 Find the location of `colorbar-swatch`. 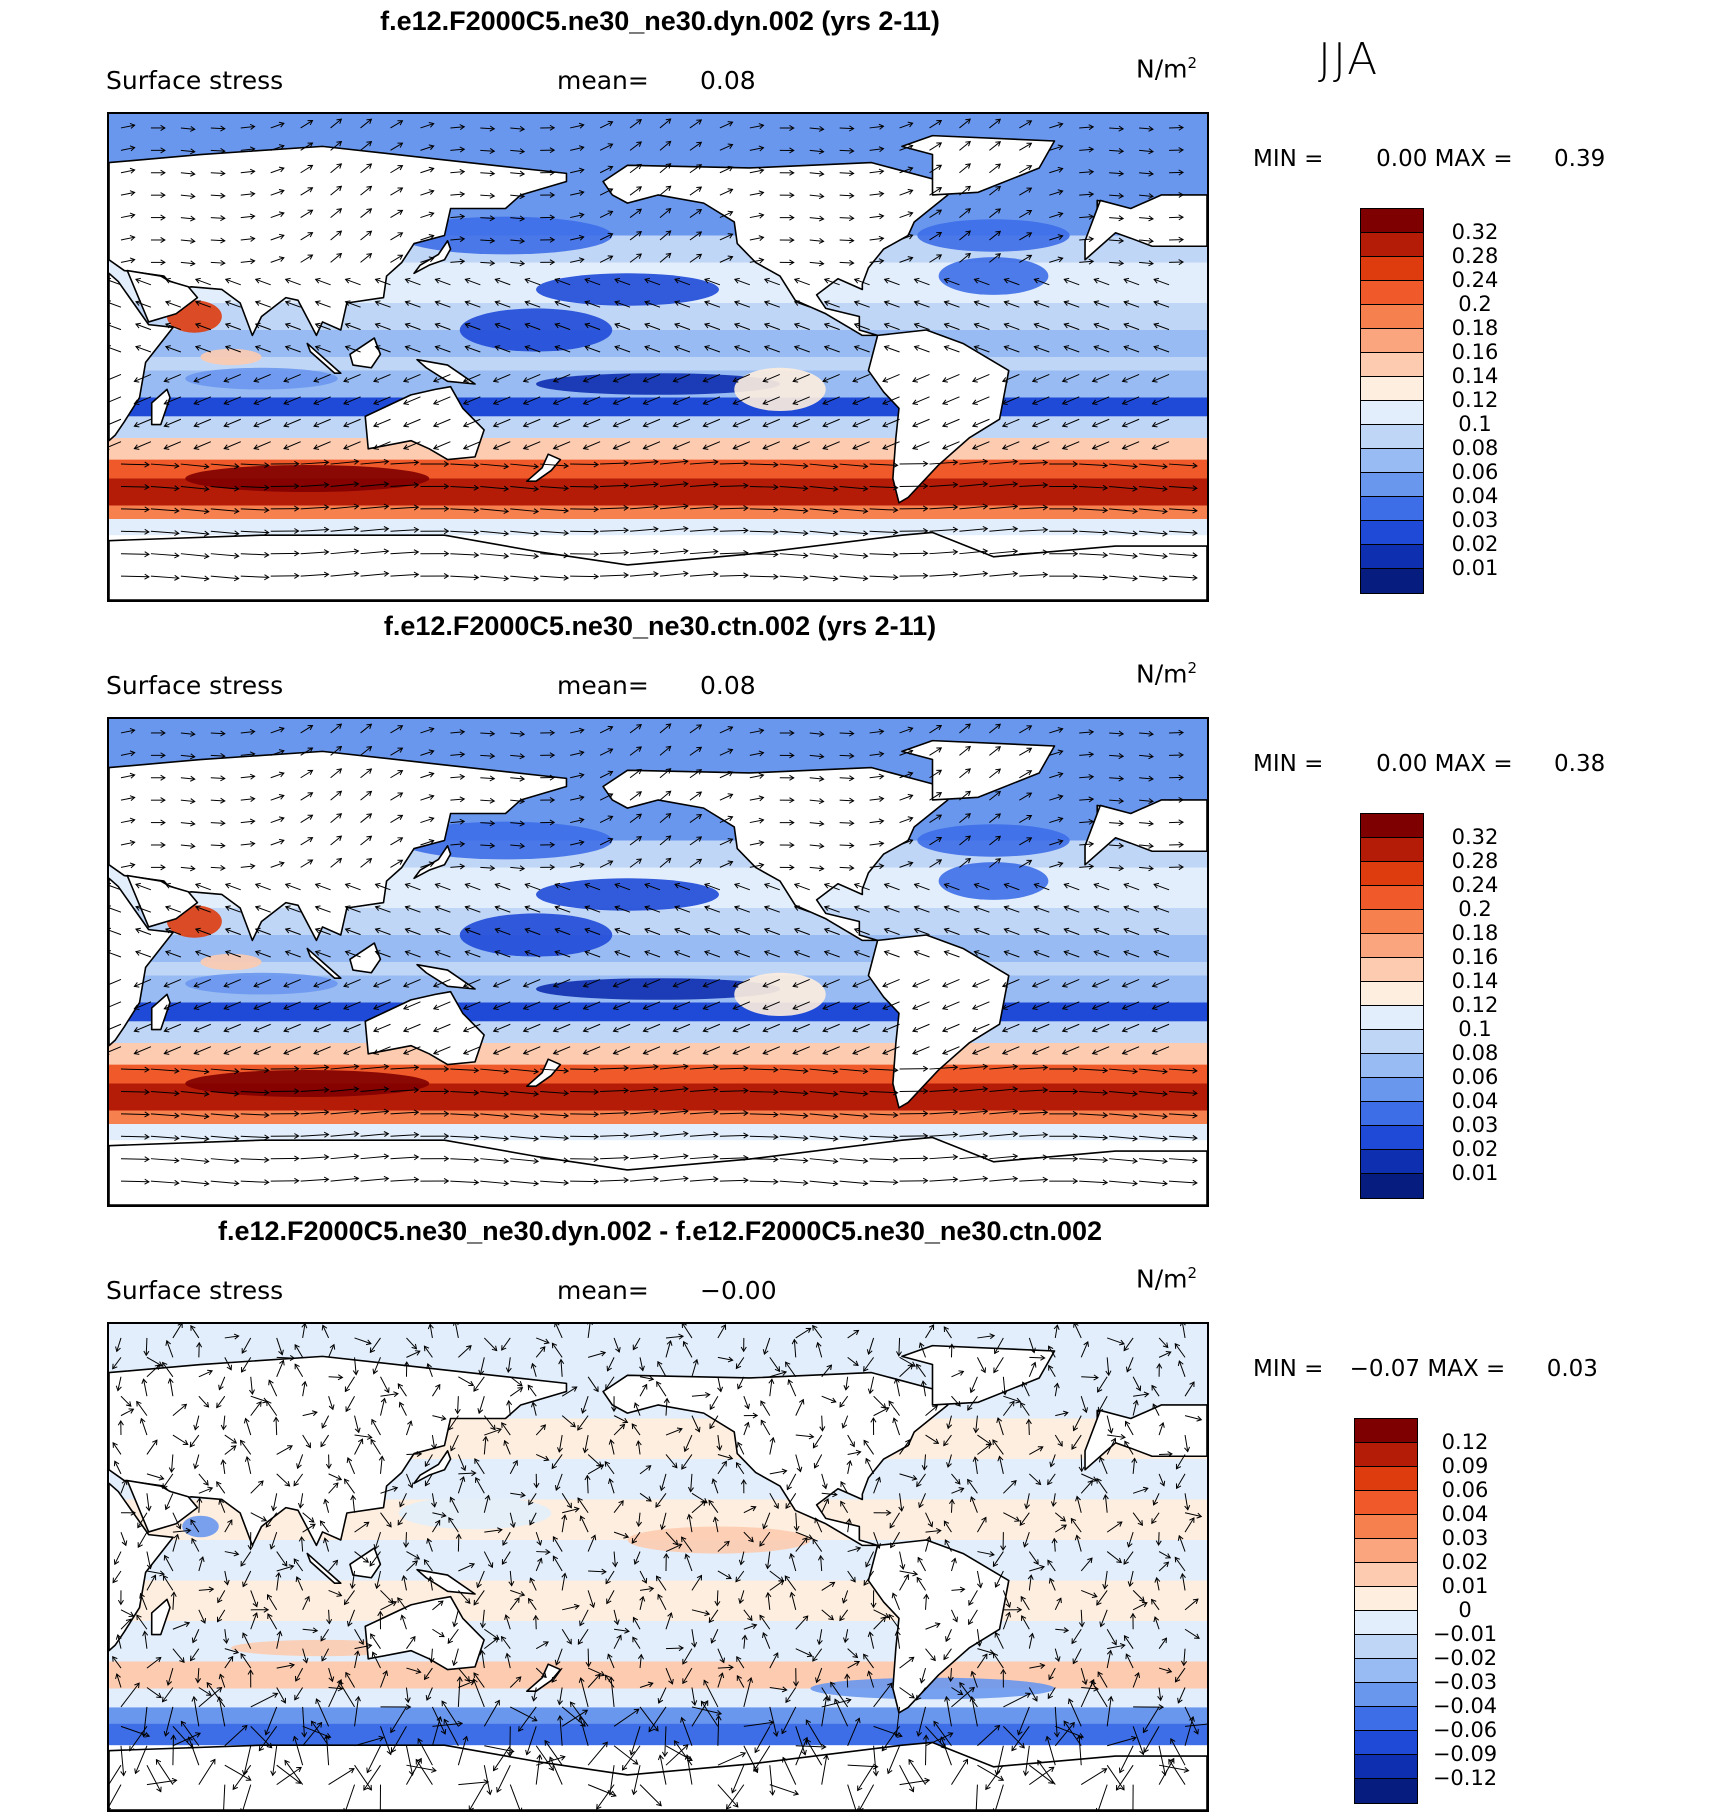

colorbar-swatch is located at coordinates (1392, 413).